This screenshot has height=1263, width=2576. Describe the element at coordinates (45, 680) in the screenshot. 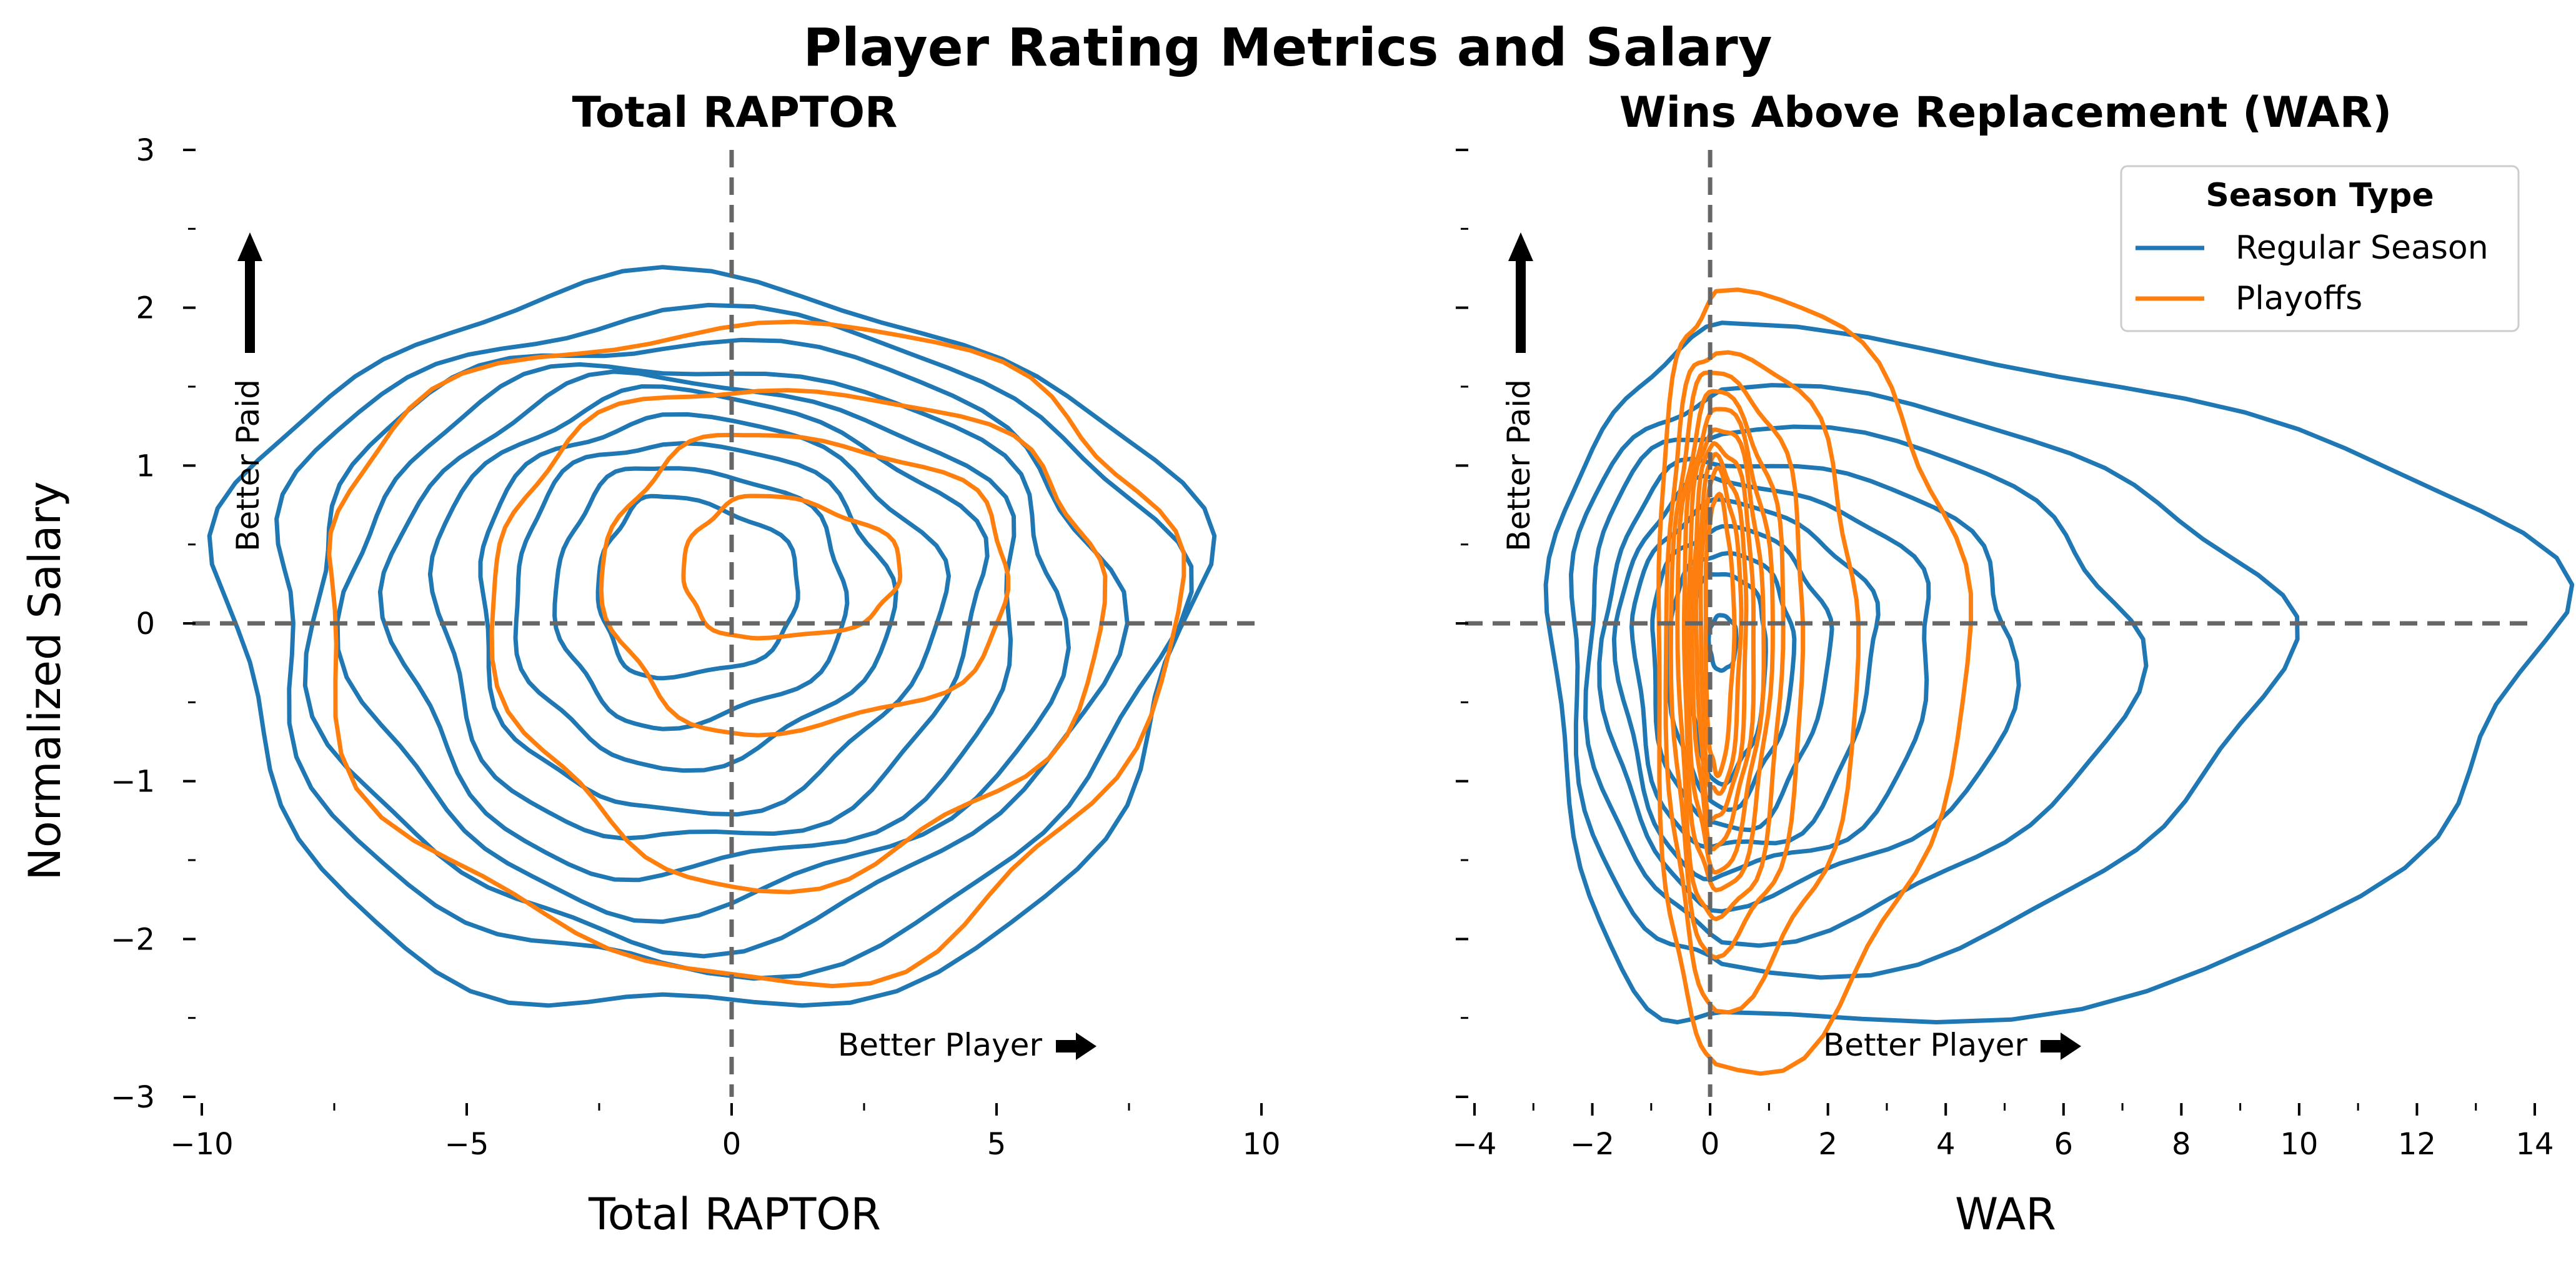

I see `y-axis-label: Normalized Salary` at that location.